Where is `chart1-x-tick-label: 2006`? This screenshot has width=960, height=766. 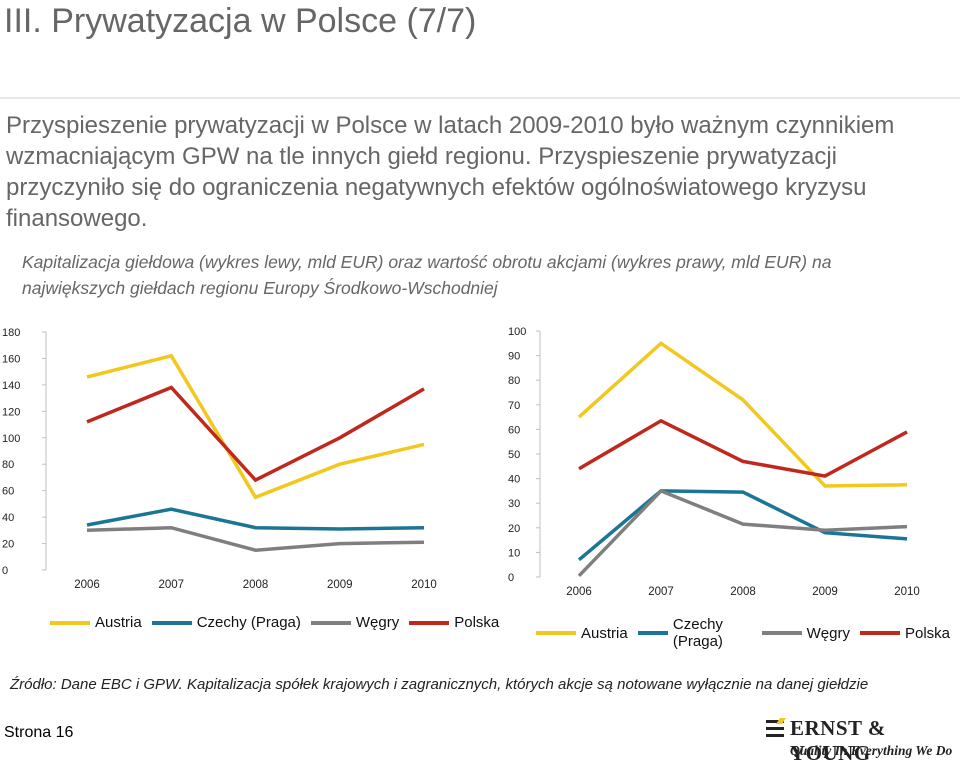
chart1-x-tick-label: 2006 is located at coordinates (579, 592).